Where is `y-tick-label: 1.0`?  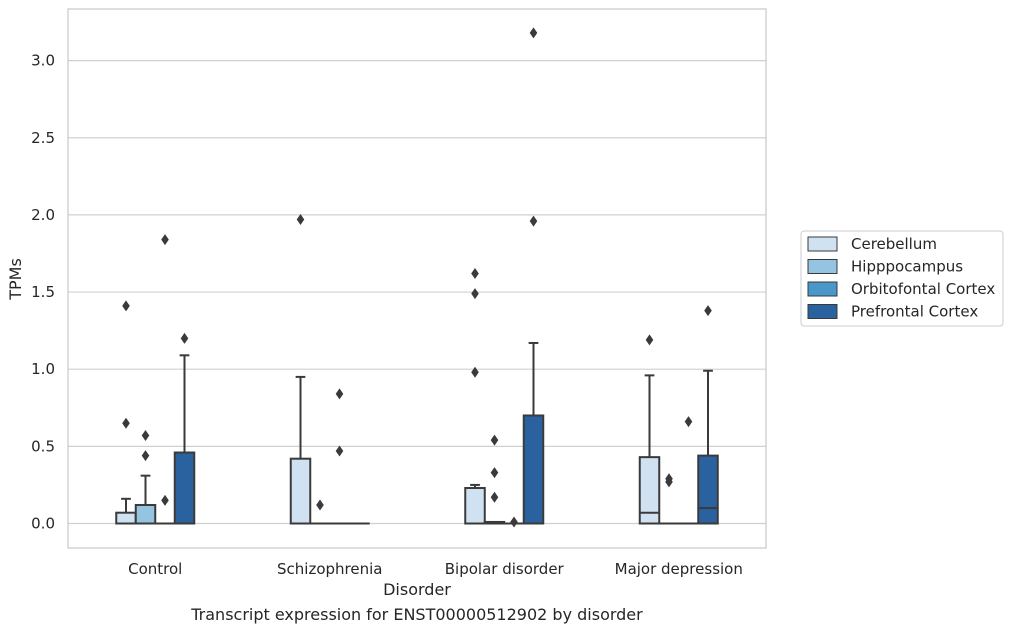
y-tick-label: 1.0 is located at coordinates (43, 369).